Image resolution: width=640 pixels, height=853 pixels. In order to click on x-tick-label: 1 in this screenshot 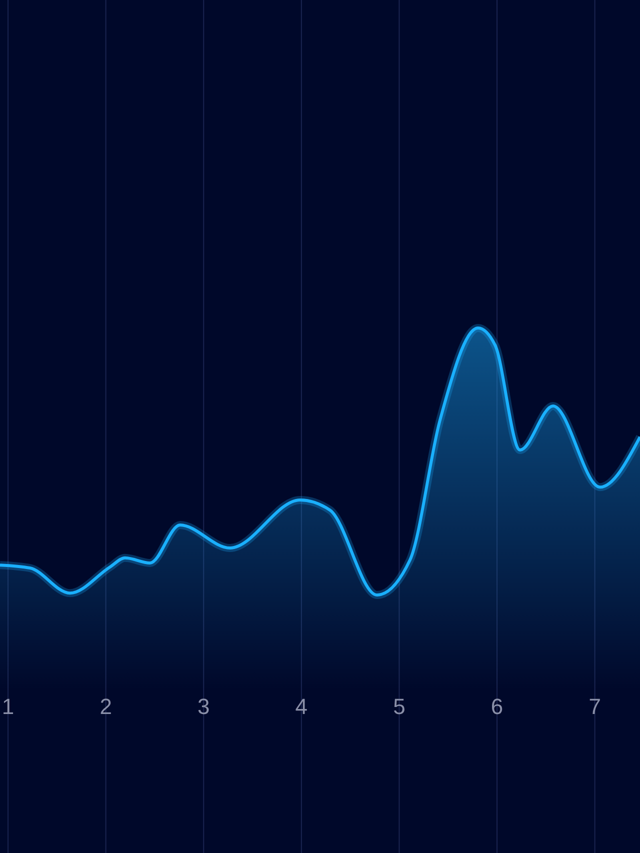, I will do `click(8, 706)`.